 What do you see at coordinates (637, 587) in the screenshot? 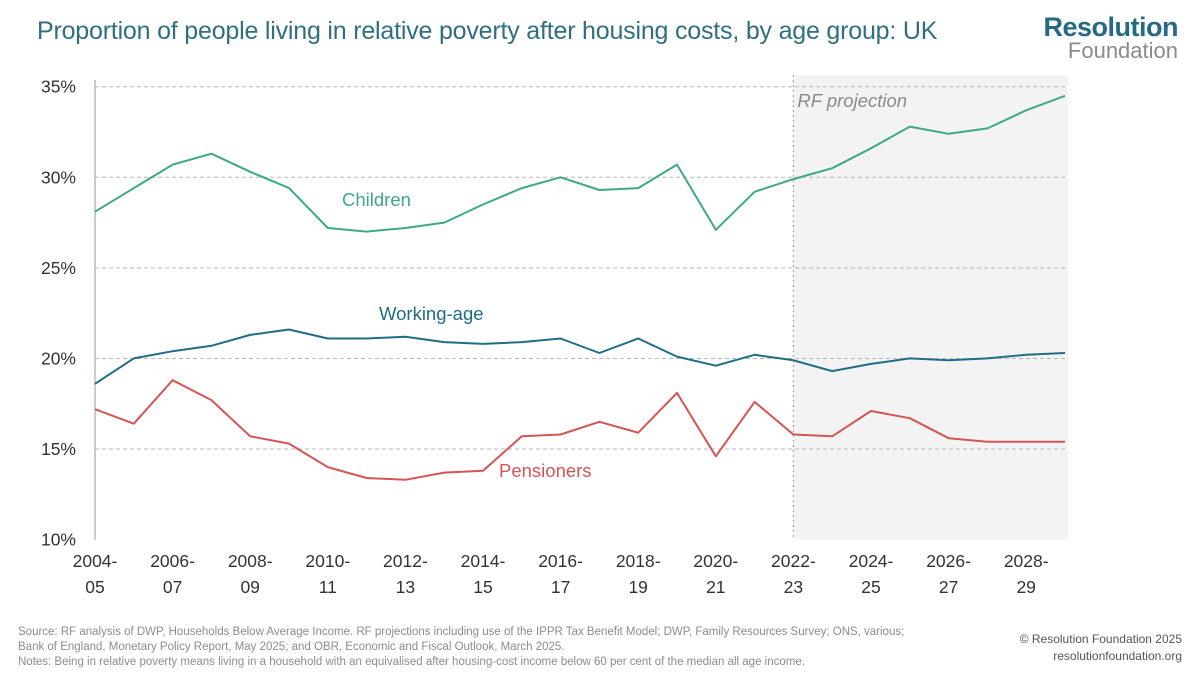
I see `x-tick-label: 19` at bounding box center [637, 587].